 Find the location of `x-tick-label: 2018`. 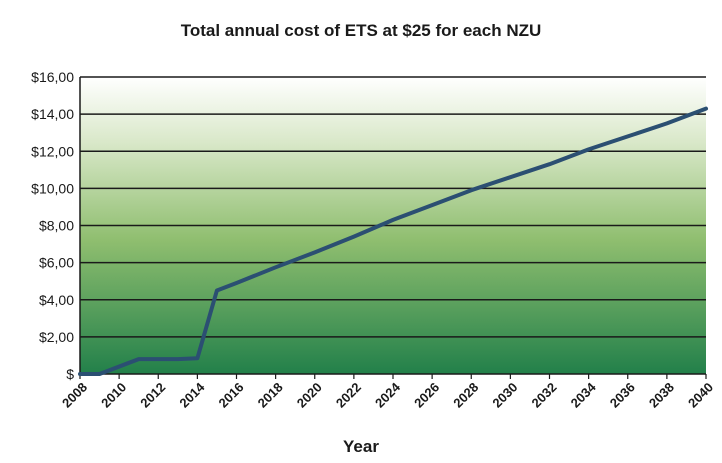

x-tick-label: 2018 is located at coordinates (270, 395).